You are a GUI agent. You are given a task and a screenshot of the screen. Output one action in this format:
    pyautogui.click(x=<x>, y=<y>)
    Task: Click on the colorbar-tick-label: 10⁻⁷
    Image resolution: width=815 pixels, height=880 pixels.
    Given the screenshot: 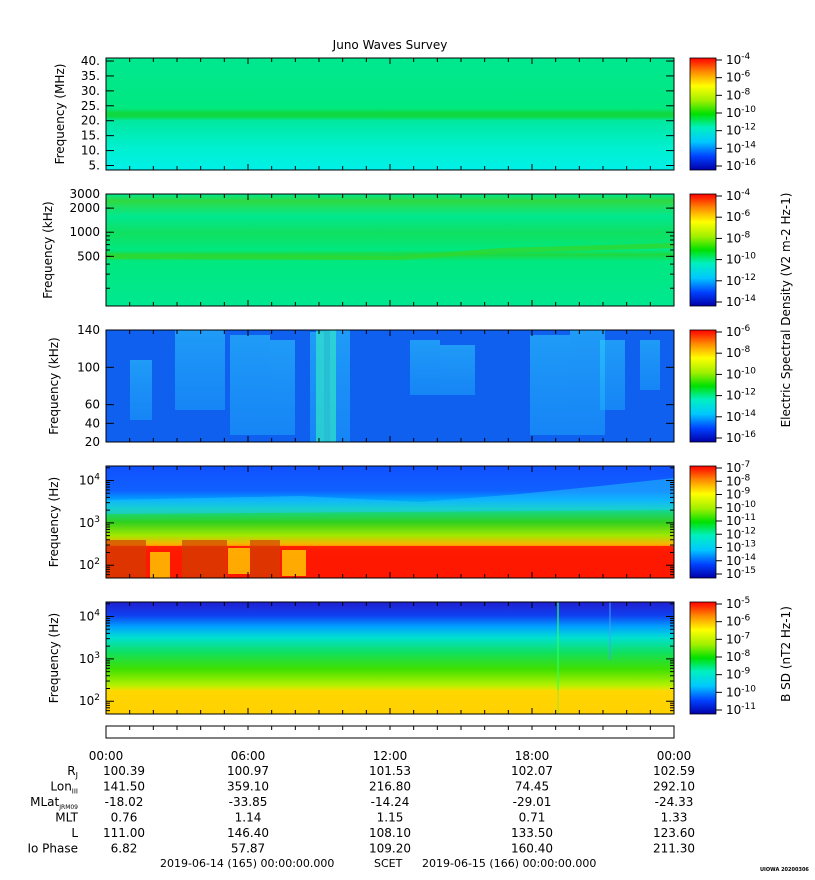 What is the action you would take?
    pyautogui.click(x=738, y=467)
    